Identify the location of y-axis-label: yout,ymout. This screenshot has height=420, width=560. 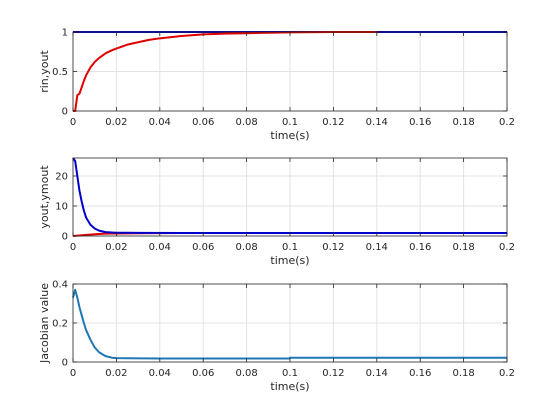
(44, 197).